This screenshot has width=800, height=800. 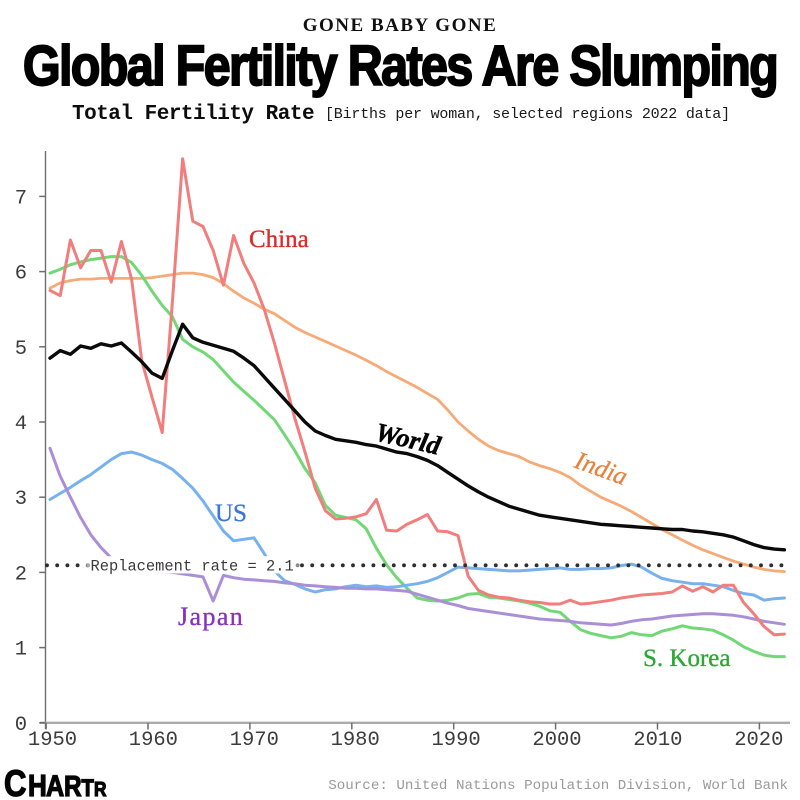 I want to click on svg-text: Japan, so click(x=211, y=616).